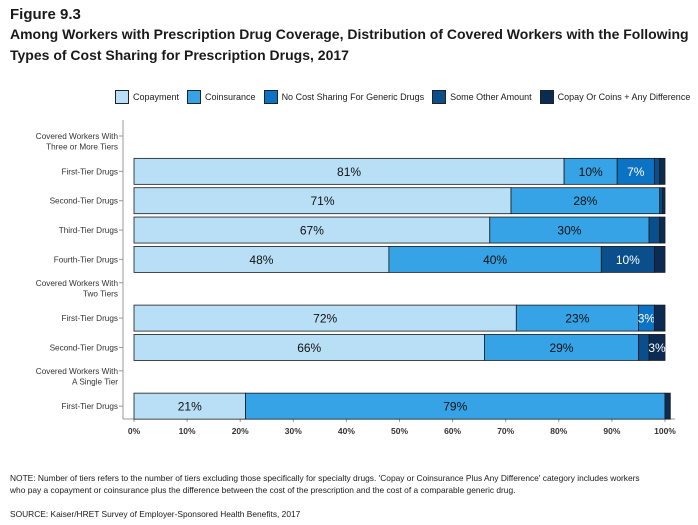  Describe the element at coordinates (77, 142) in the screenshot. I see `group-label: Covered Workers With Three or More Tiers` at that location.